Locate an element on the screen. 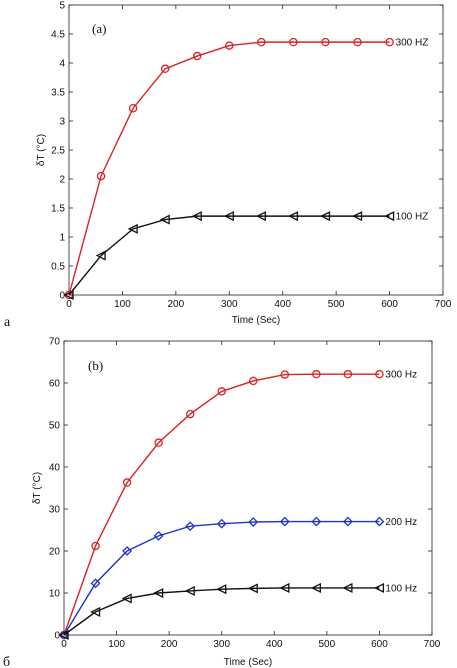 The width and height of the screenshot is (457, 668). x-tick-label: 0 is located at coordinates (64, 644).